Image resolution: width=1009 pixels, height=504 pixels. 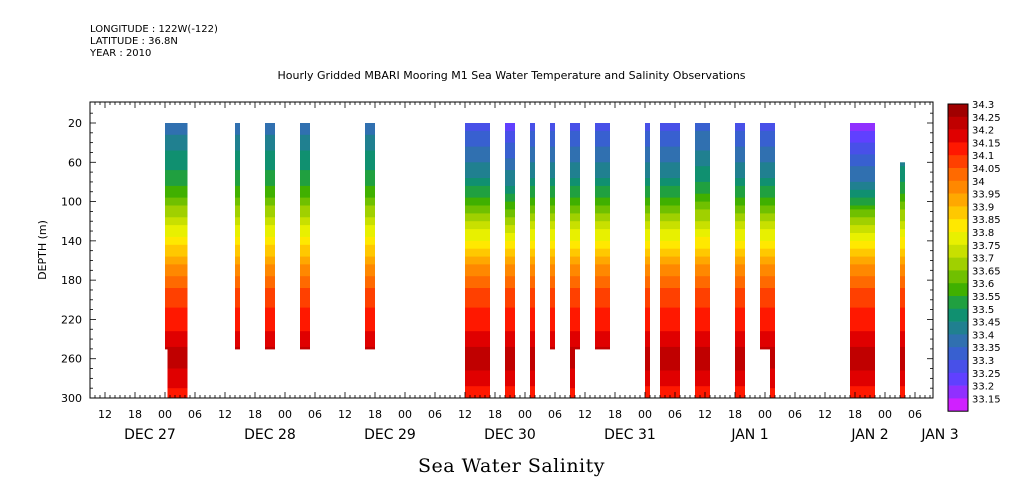 I want to click on y-tick-label: 140, so click(x=71, y=241).